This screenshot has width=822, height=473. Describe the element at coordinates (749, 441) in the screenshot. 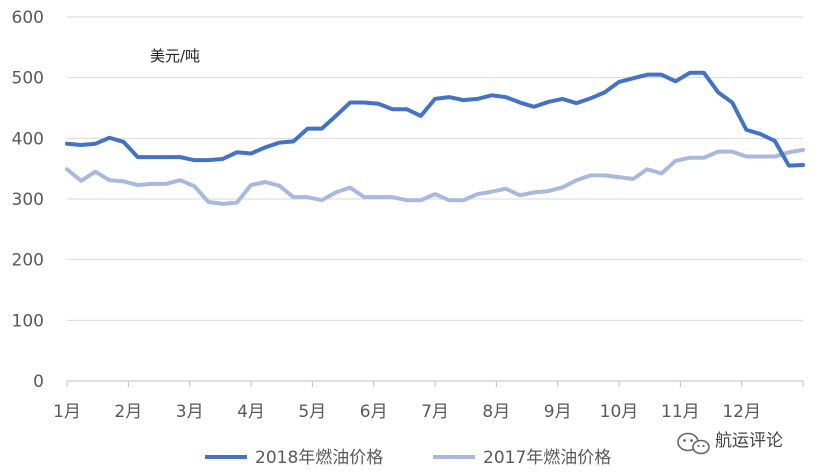

I see `watermark-text: 航运评论` at that location.